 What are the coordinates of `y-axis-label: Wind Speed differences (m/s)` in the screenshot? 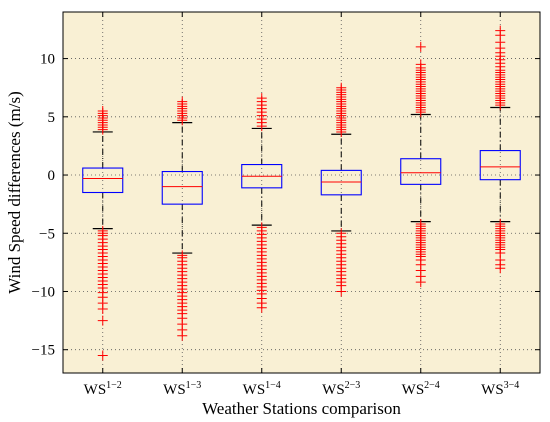 It's located at (14, 192).